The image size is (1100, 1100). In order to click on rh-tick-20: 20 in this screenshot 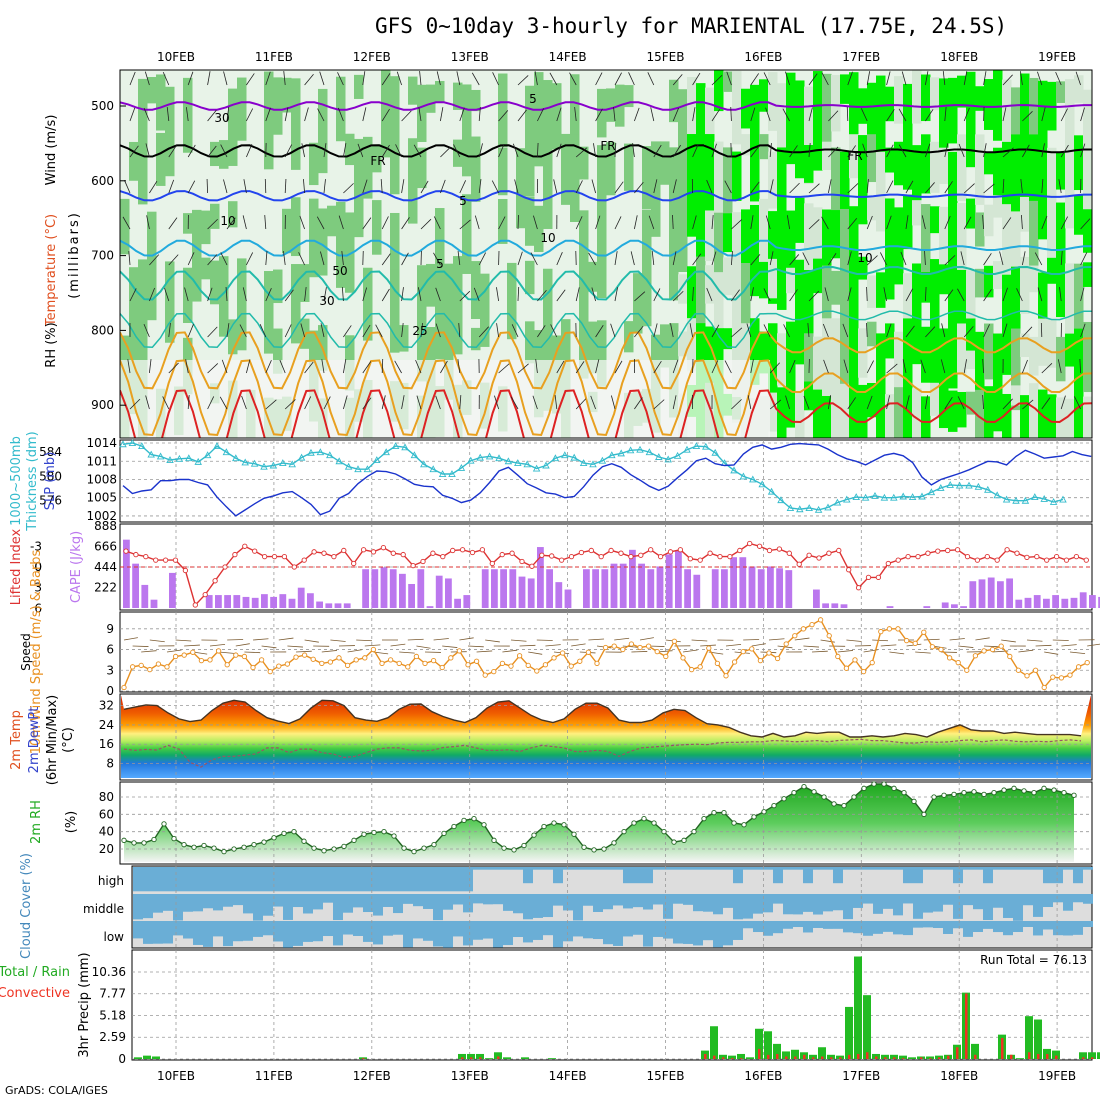, I will do `click(106, 849)`.